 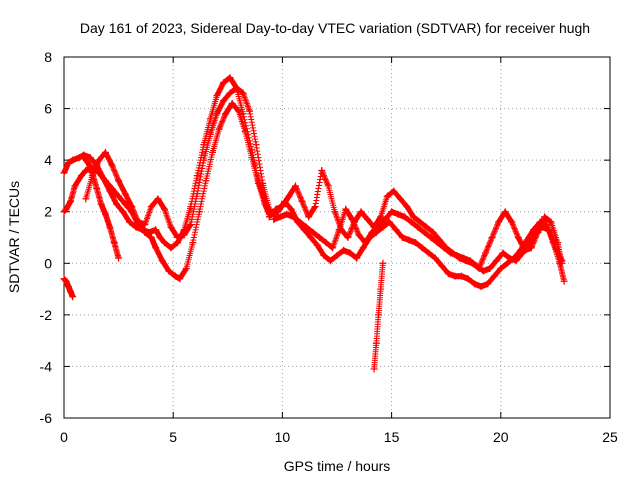 What do you see at coordinates (501, 437) in the screenshot?
I see `x-tick-label: 20` at bounding box center [501, 437].